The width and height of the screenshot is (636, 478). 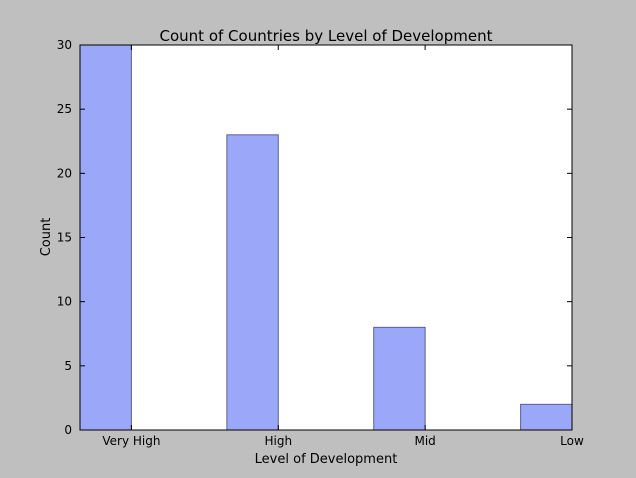 I want to click on bar-very-high, so click(x=105, y=237).